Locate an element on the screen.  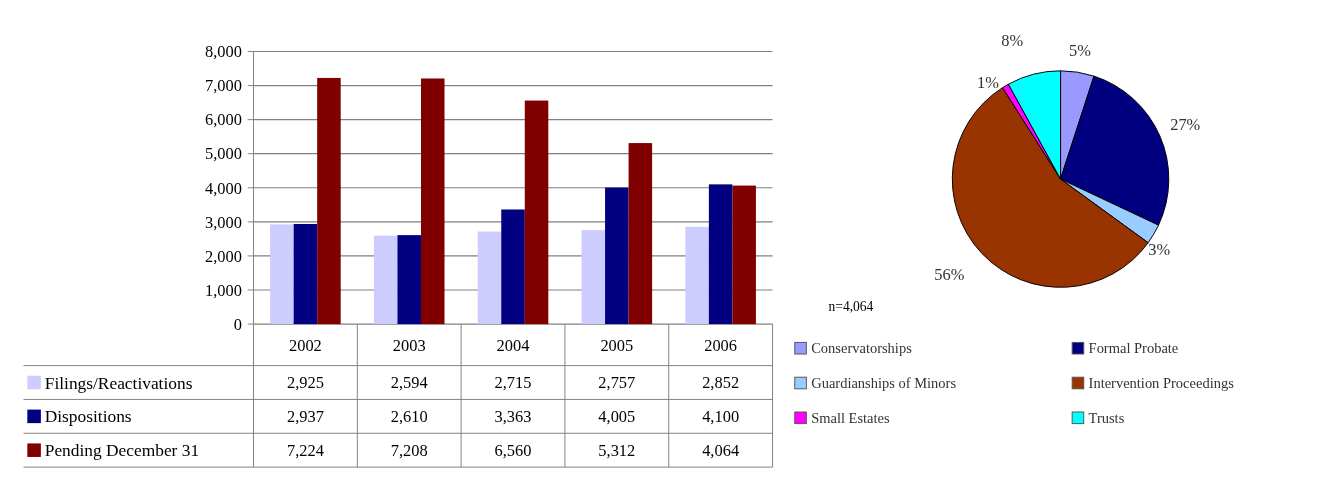
data-label: 56% is located at coordinates (949, 274).